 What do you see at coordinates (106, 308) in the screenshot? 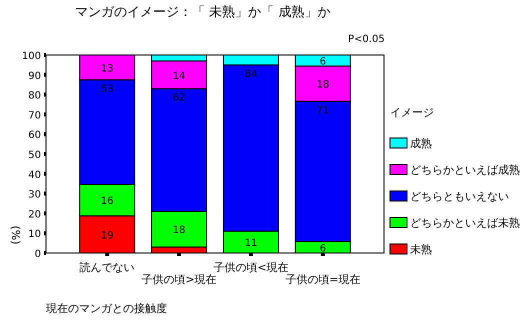
I see `x-axis-title: 現在のマンガとの接触度` at bounding box center [106, 308].